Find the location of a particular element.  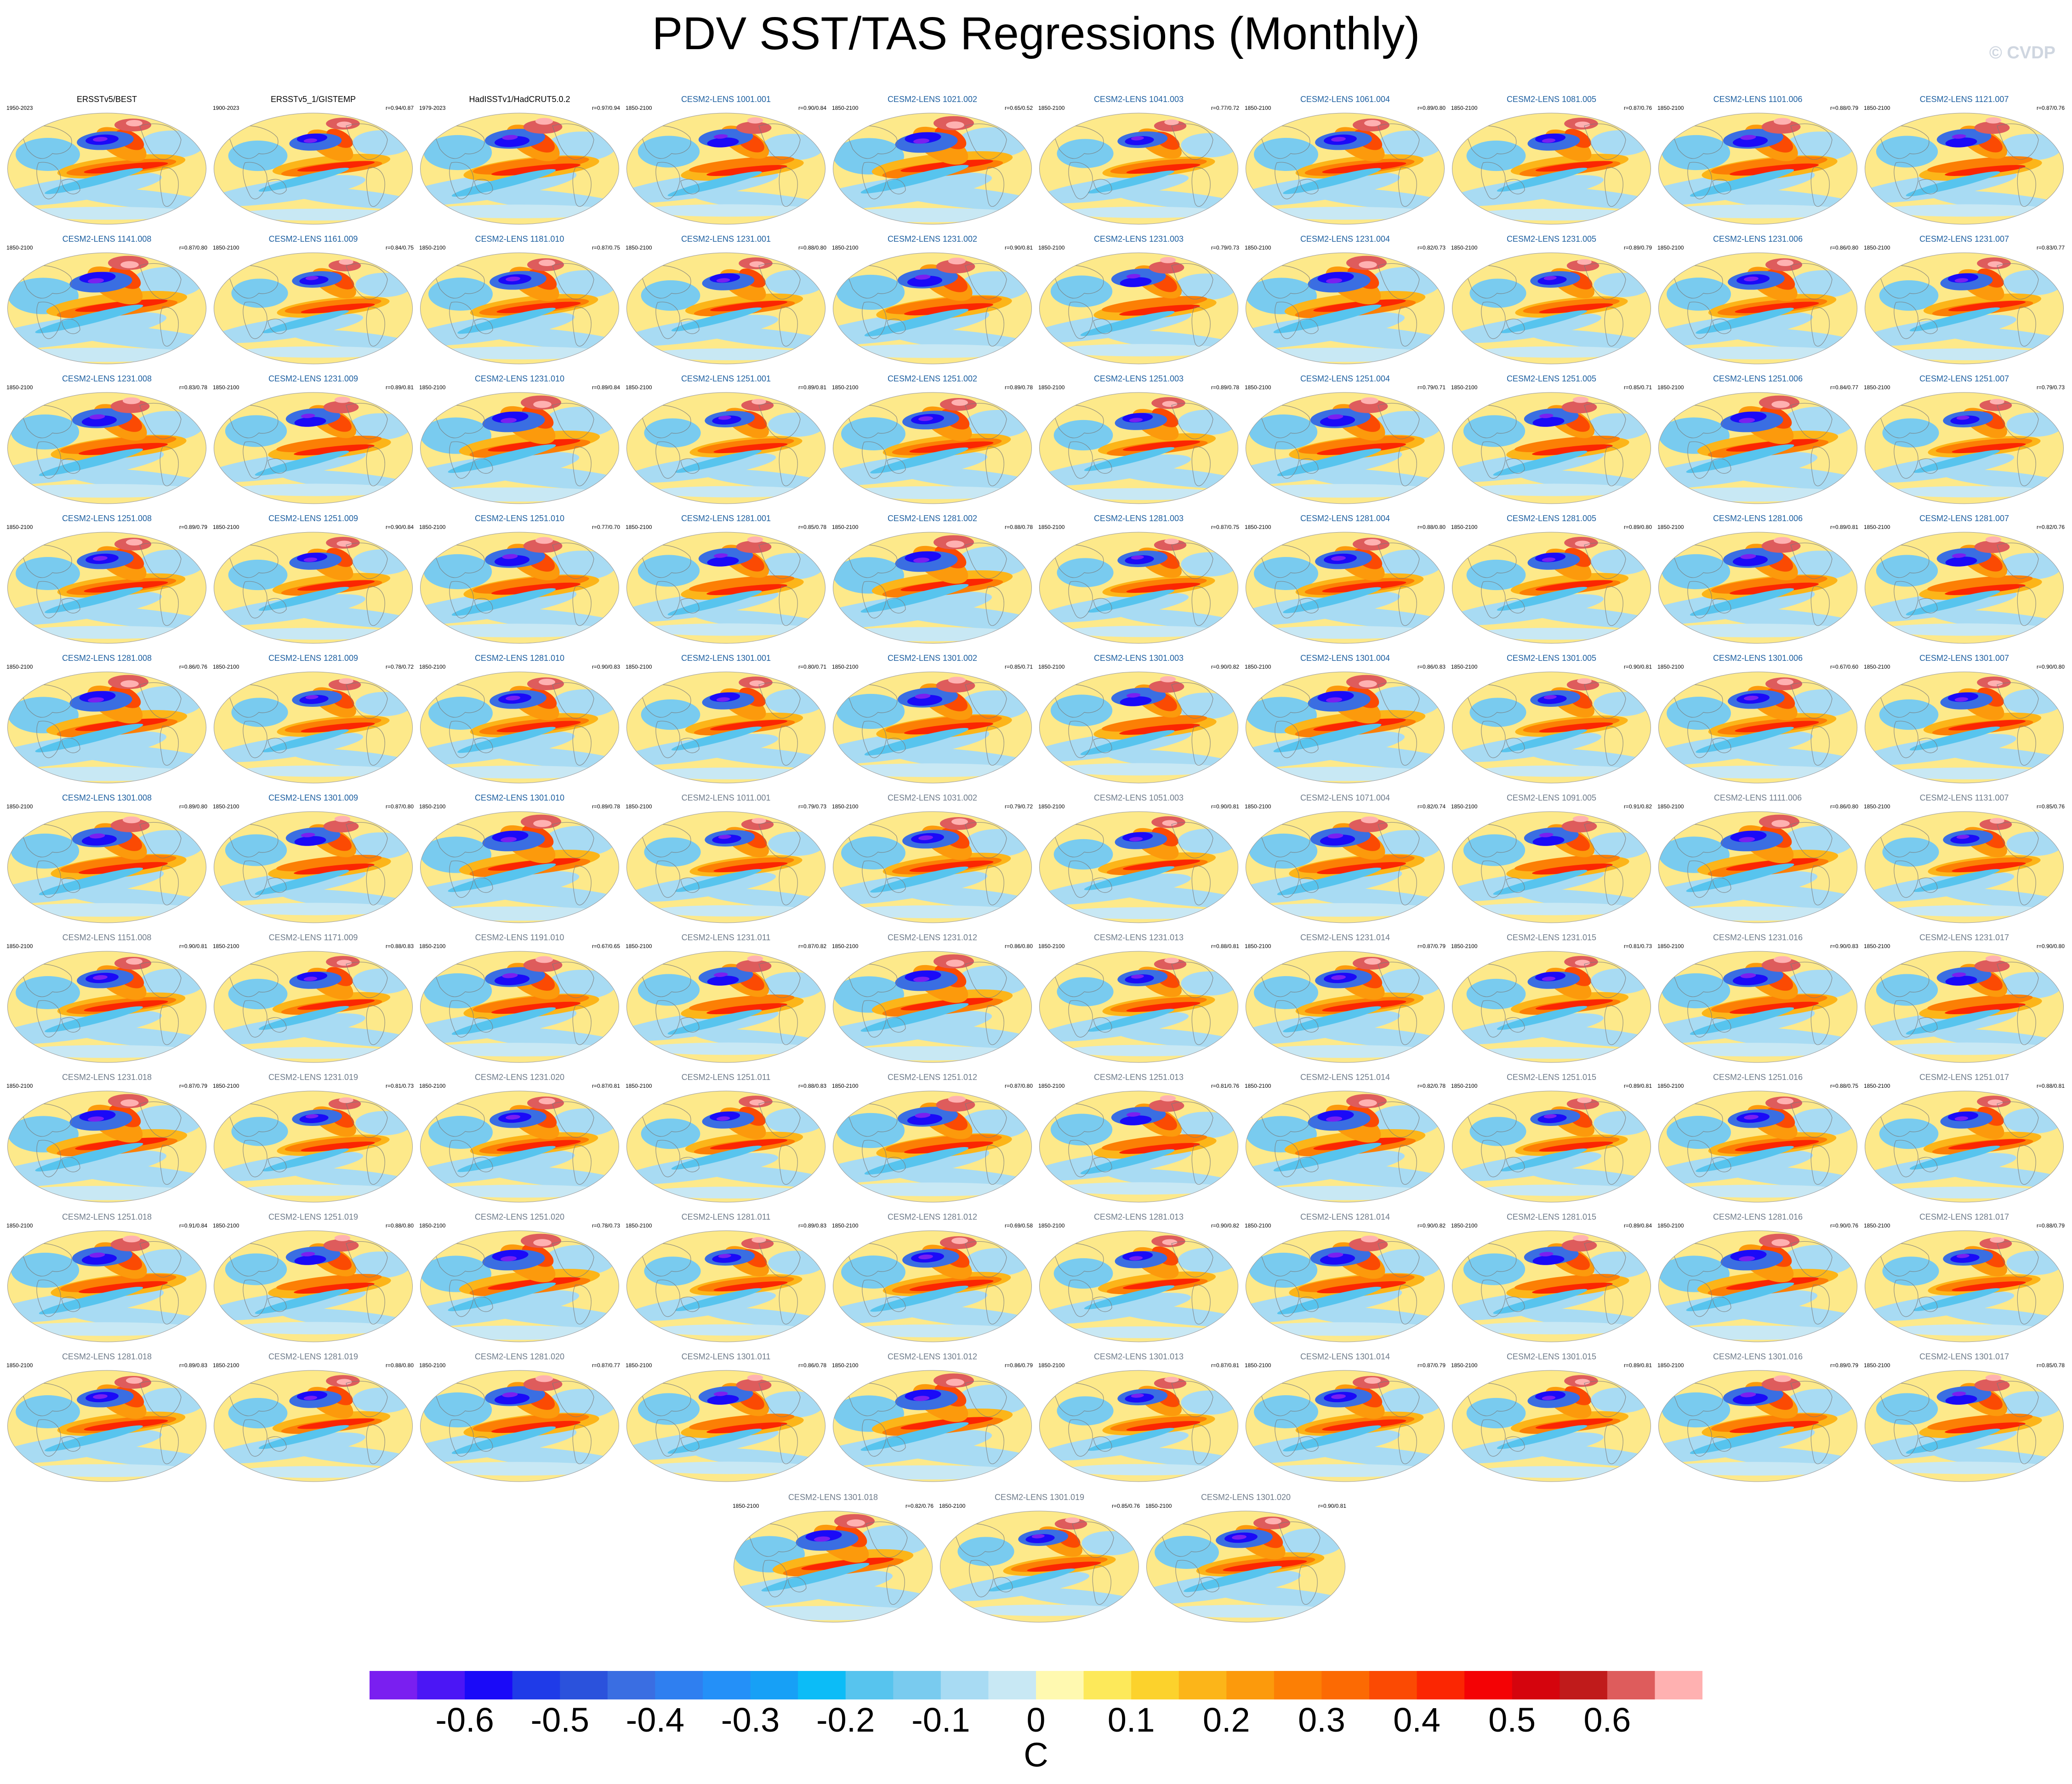

colorbar-units: C is located at coordinates (1036, 1755).